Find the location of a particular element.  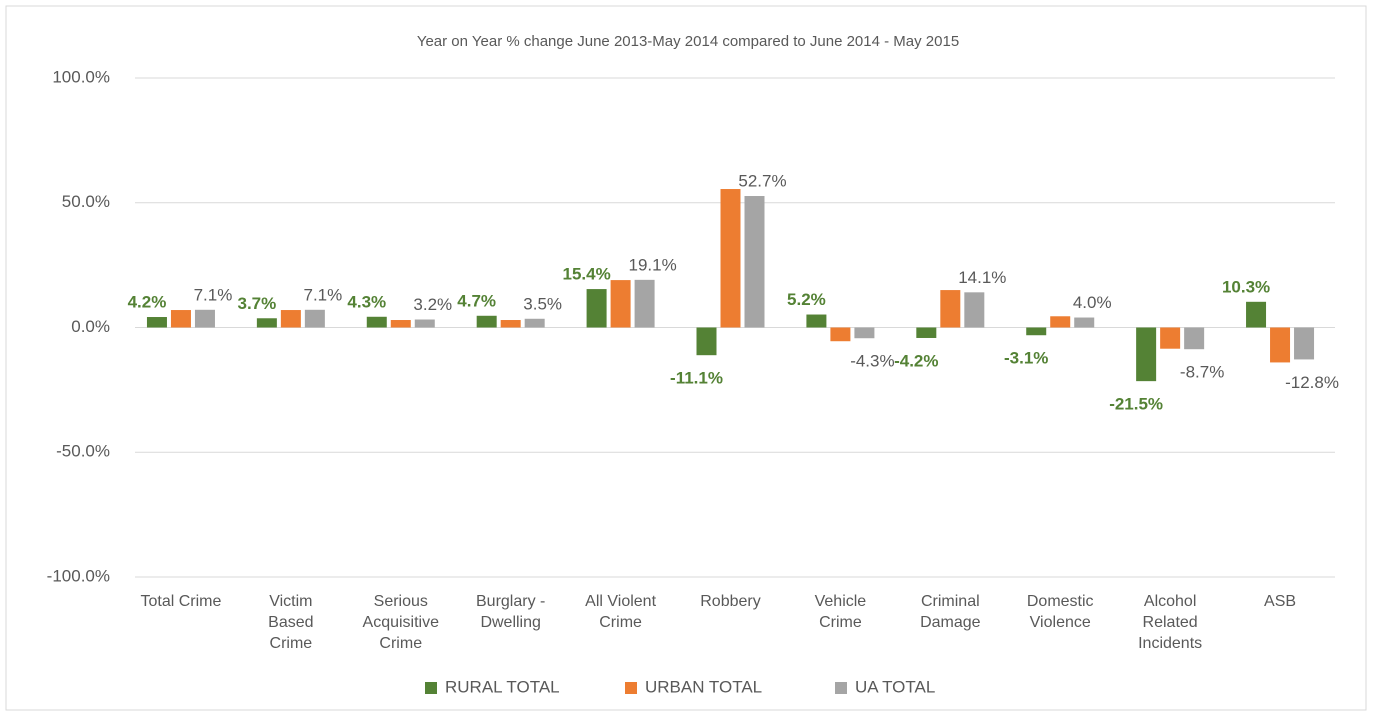

data-label: 4.0% is located at coordinates (1092, 302).